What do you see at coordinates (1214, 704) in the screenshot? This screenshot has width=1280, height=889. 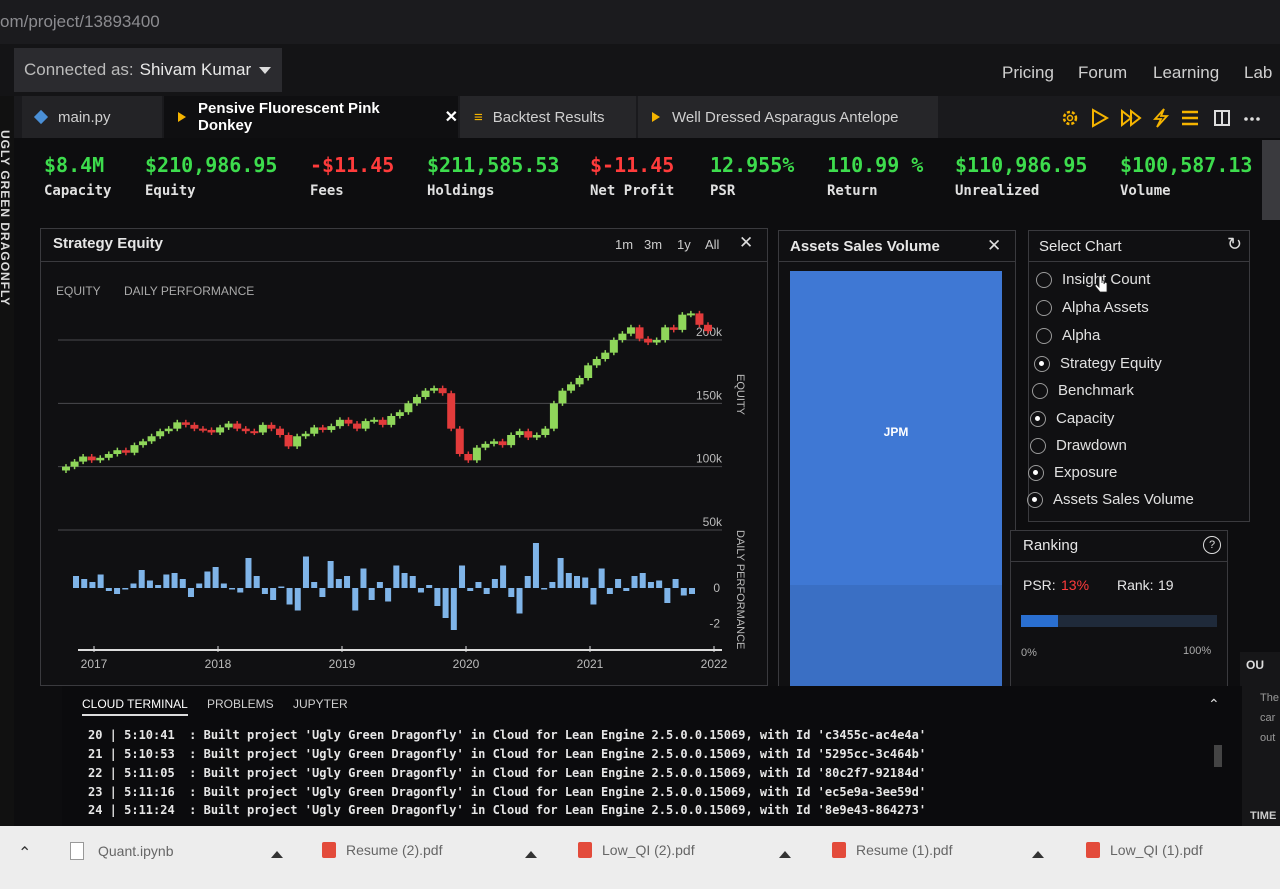 I see `collapse-icon: ⌃` at bounding box center [1214, 704].